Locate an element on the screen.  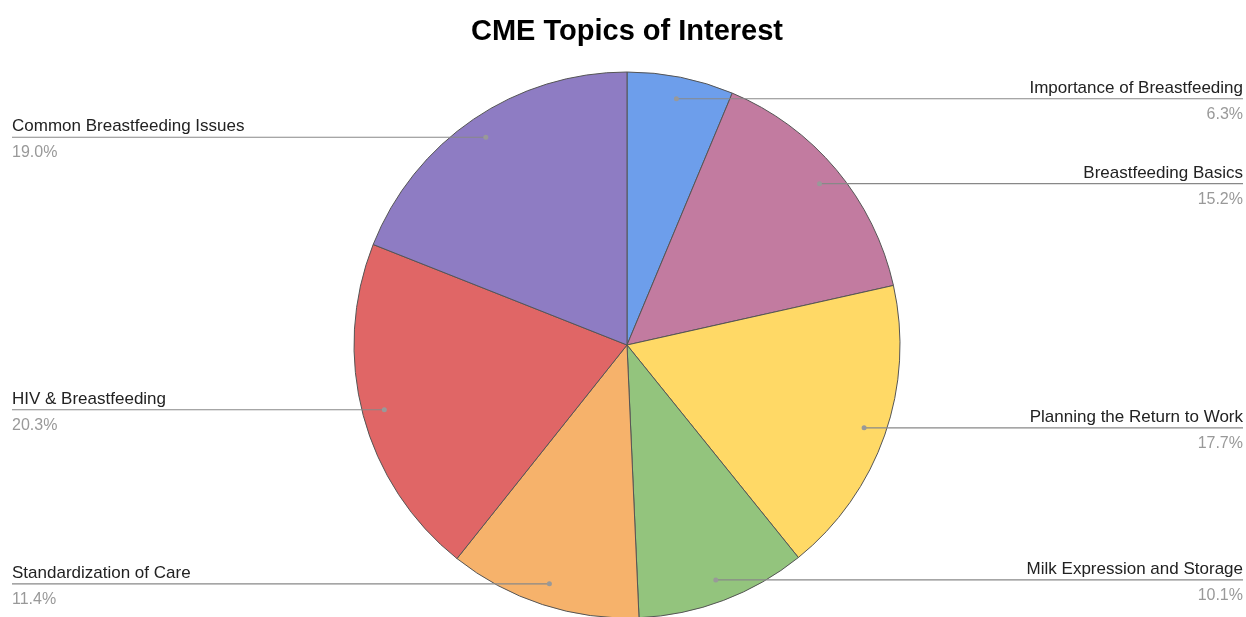
data-label: 10.1% is located at coordinates (1220, 594).